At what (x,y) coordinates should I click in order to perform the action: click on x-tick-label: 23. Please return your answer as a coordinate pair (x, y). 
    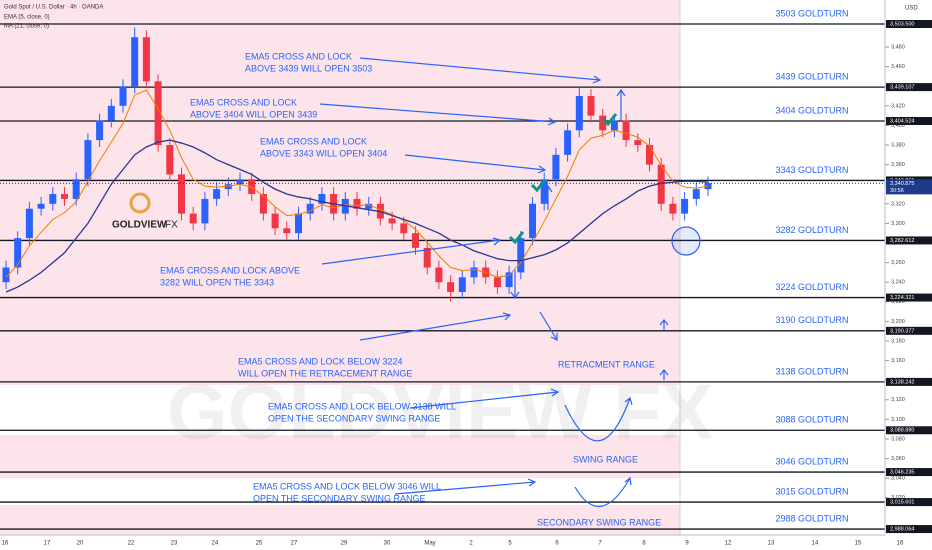
    Looking at the image, I should click on (174, 544).